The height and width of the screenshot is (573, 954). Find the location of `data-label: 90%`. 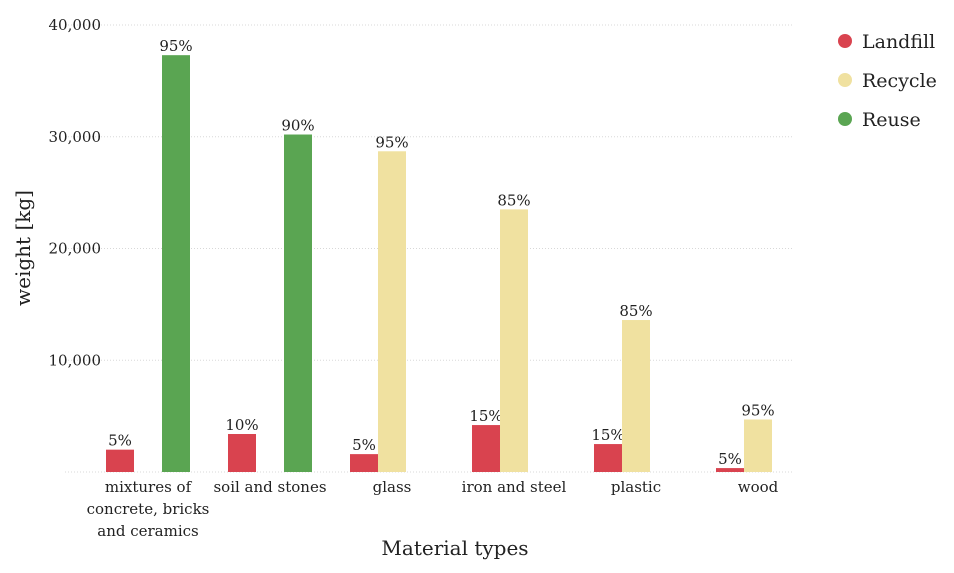

data-label: 90% is located at coordinates (297, 126).